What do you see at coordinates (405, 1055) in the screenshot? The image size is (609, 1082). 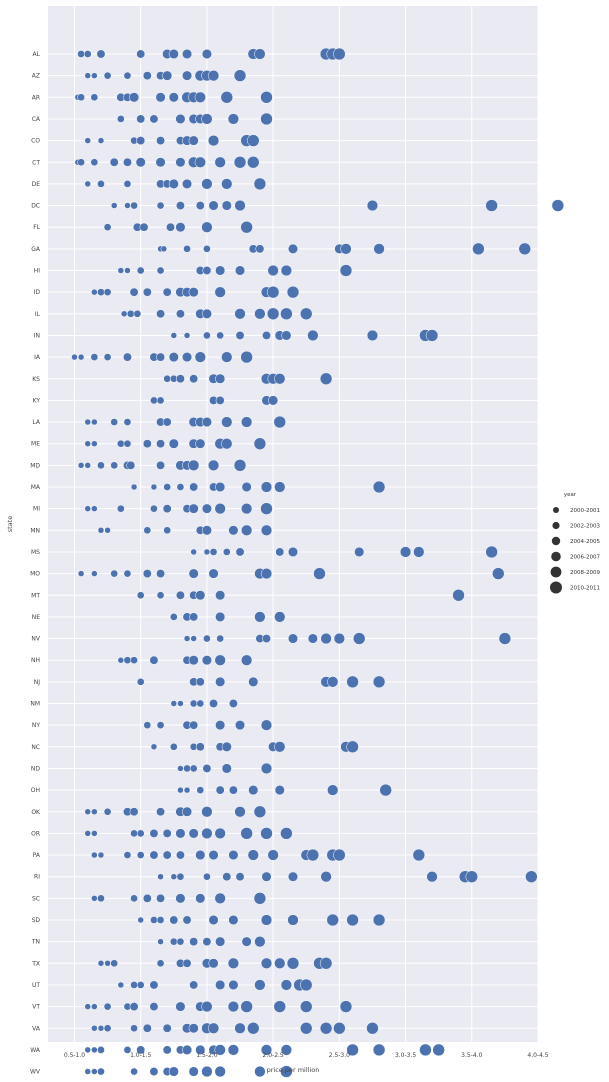 I see `x-tick-label: 3.0-3.5` at bounding box center [405, 1055].